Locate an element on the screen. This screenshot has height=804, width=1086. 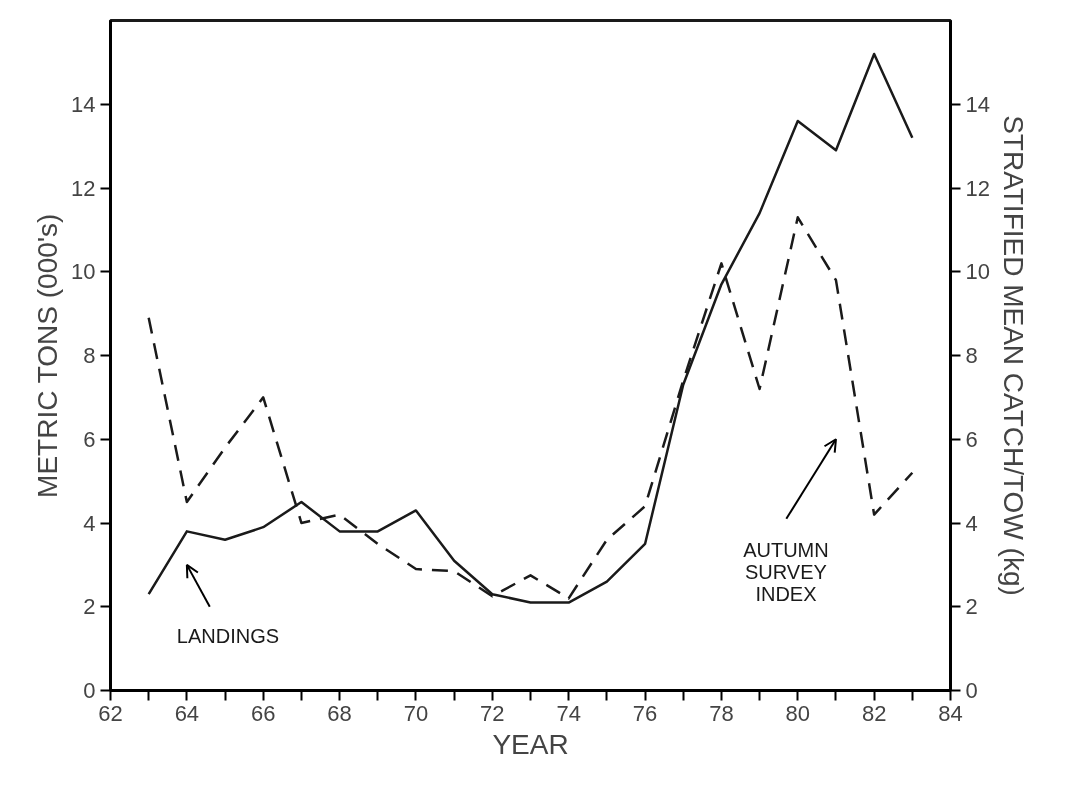
y-axis-title: METRIC TONS (000's) is located at coordinates (48, 355).